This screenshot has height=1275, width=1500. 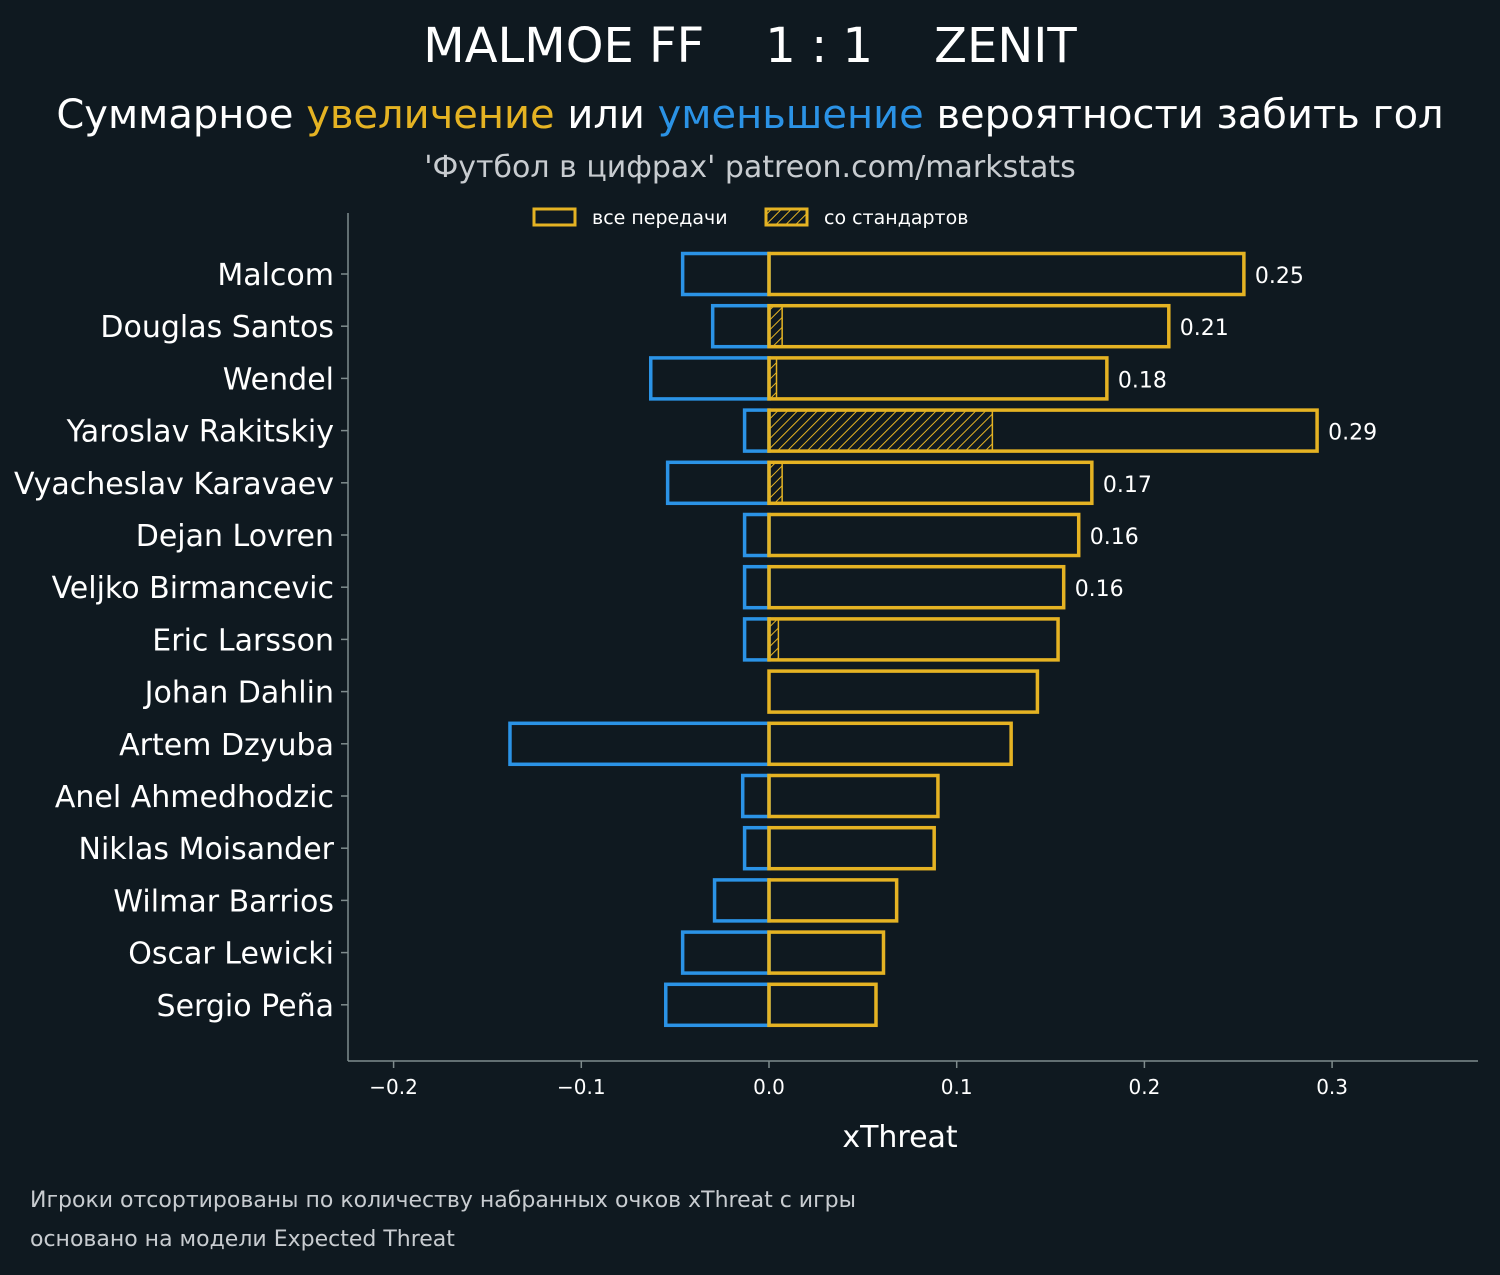 I want to click on chart-source: 'Футбол в цифрах' patreon.com/markstats, so click(x=750, y=167).